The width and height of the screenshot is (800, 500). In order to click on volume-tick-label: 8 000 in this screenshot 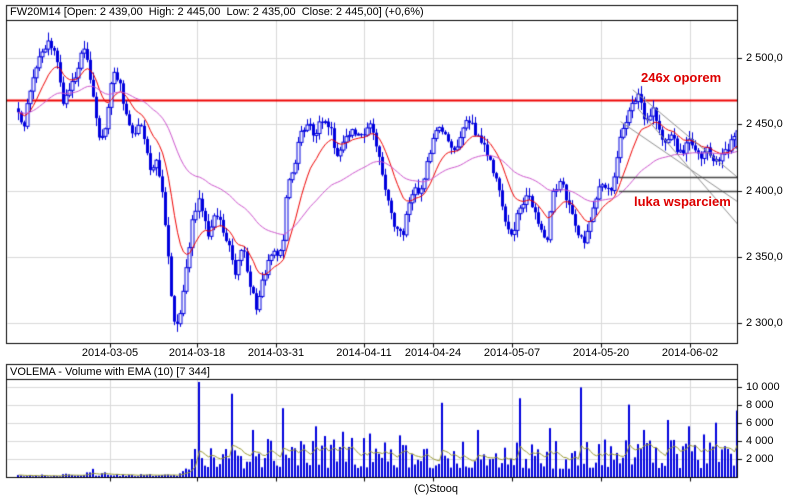, I will do `click(760, 405)`.